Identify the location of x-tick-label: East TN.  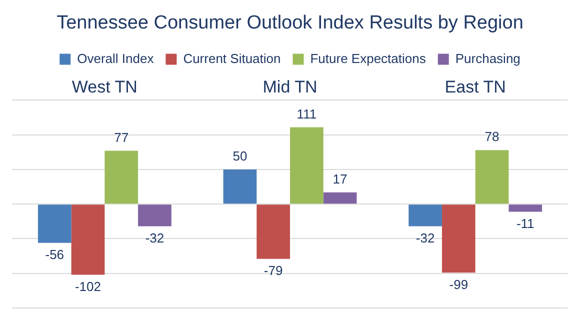
(475, 87).